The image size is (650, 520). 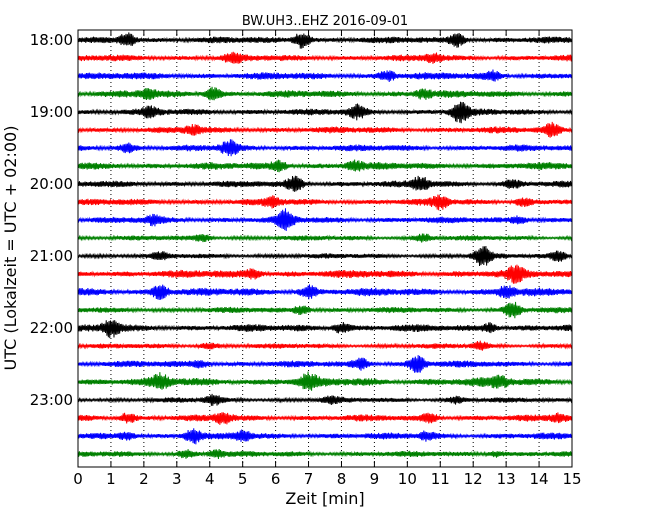 What do you see at coordinates (324, 498) in the screenshot?
I see `x-axis-label: Zeit [min]` at bounding box center [324, 498].